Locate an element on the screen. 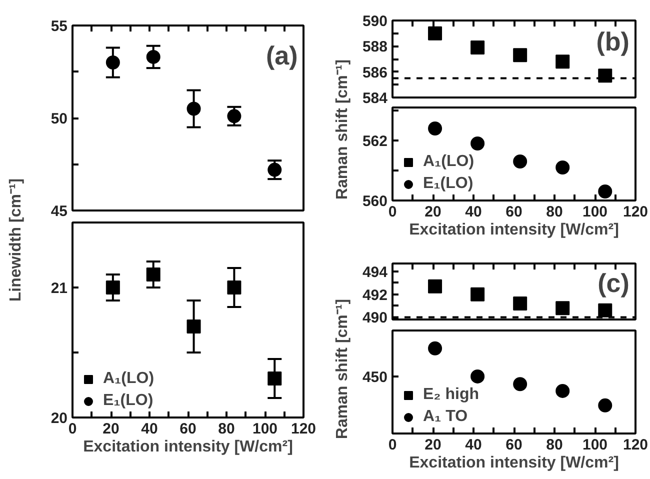  y-tick-label: 55 is located at coordinates (59, 26).